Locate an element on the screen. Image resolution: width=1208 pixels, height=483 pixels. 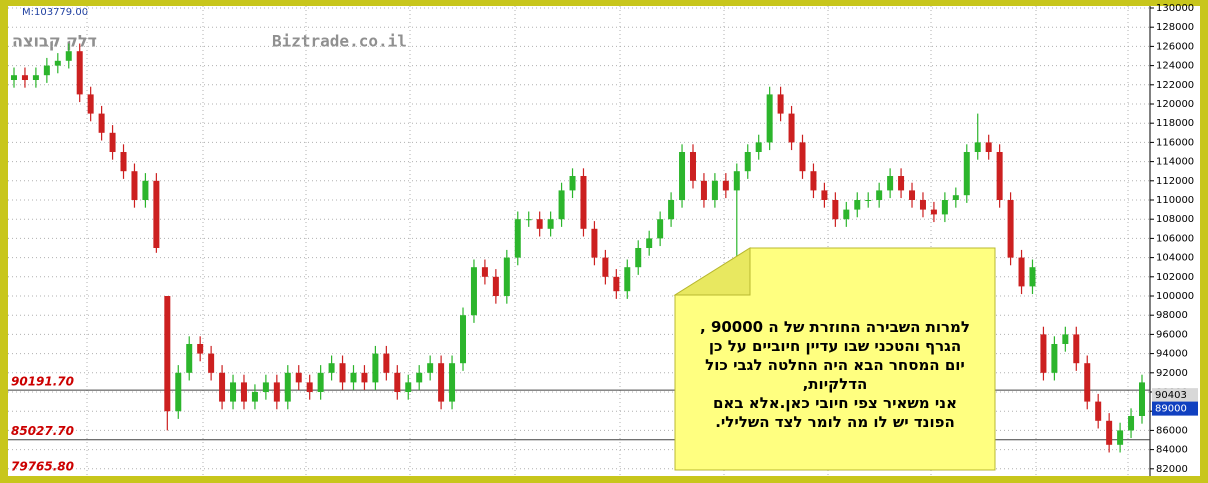
price-marker is located at coordinates (1175, 408).